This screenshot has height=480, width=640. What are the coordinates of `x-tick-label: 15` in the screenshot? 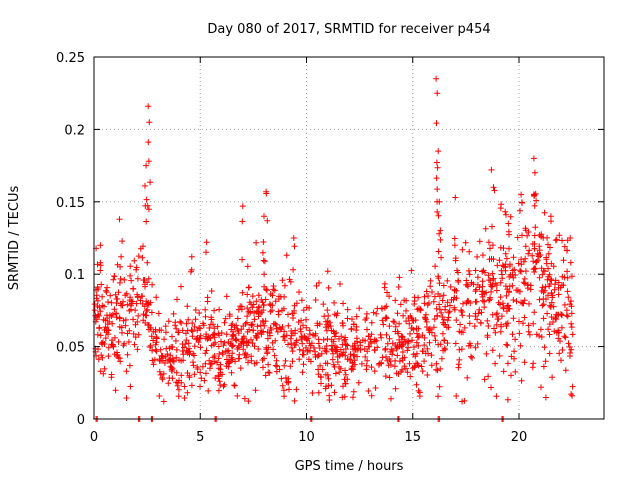 It's located at (412, 437).